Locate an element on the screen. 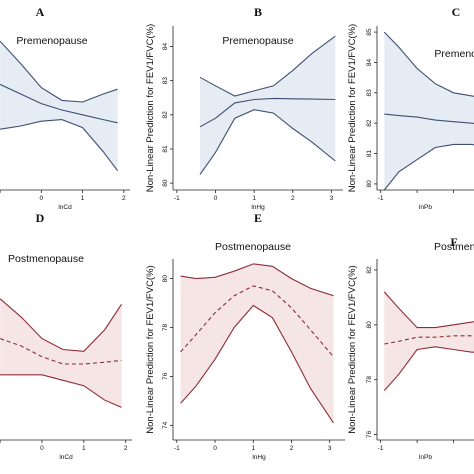 The width and height of the screenshot is (474, 474). panel-letter: F is located at coordinates (453, 242).